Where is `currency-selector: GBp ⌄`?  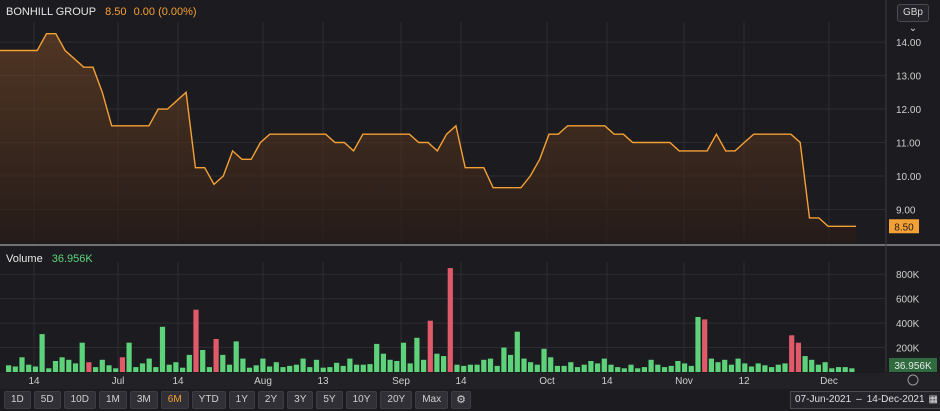
currency-selector: GBp ⌄ is located at coordinates (913, 19).